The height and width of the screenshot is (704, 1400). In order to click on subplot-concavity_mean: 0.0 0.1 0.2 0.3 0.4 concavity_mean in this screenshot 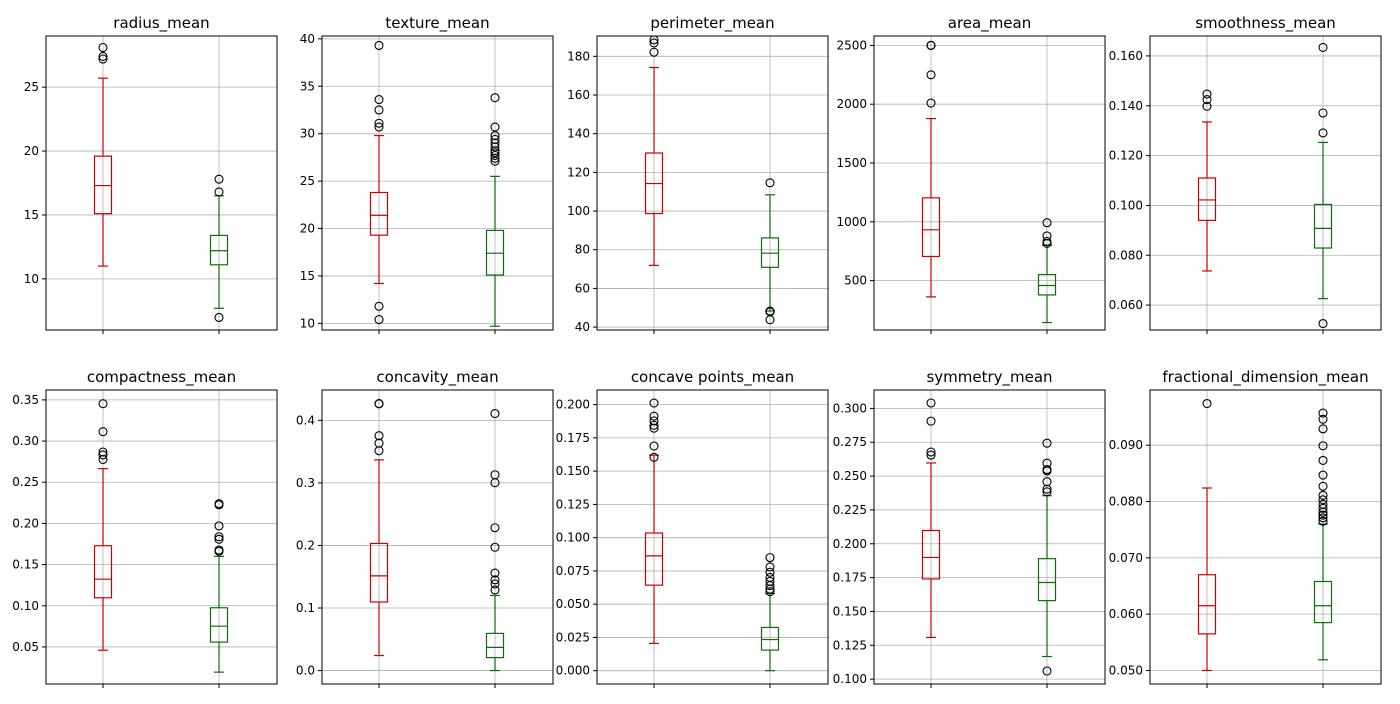, I will do `click(425, 528)`.